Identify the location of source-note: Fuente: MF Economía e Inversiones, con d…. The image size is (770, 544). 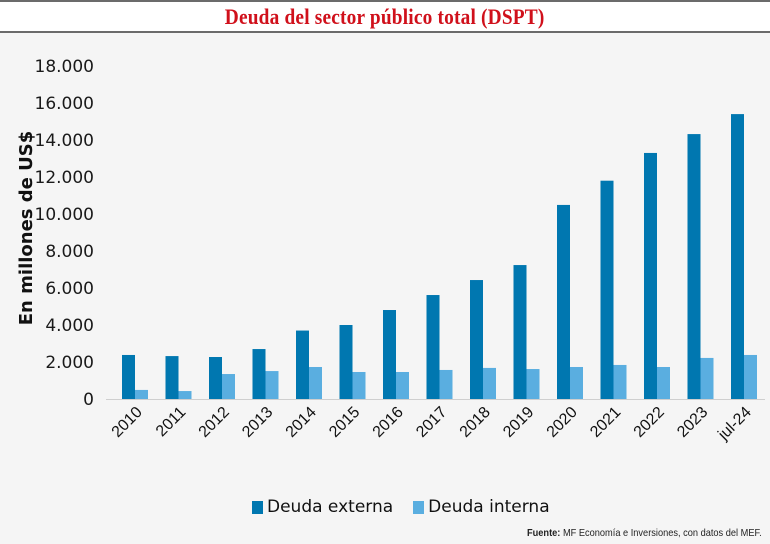
(644, 533).